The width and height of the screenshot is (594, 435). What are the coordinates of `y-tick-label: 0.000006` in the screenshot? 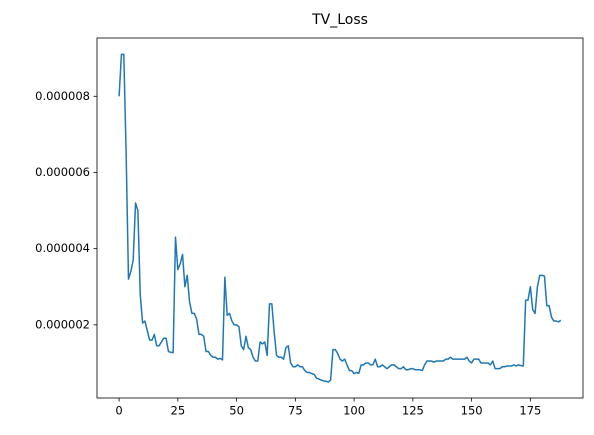 It's located at (62, 172).